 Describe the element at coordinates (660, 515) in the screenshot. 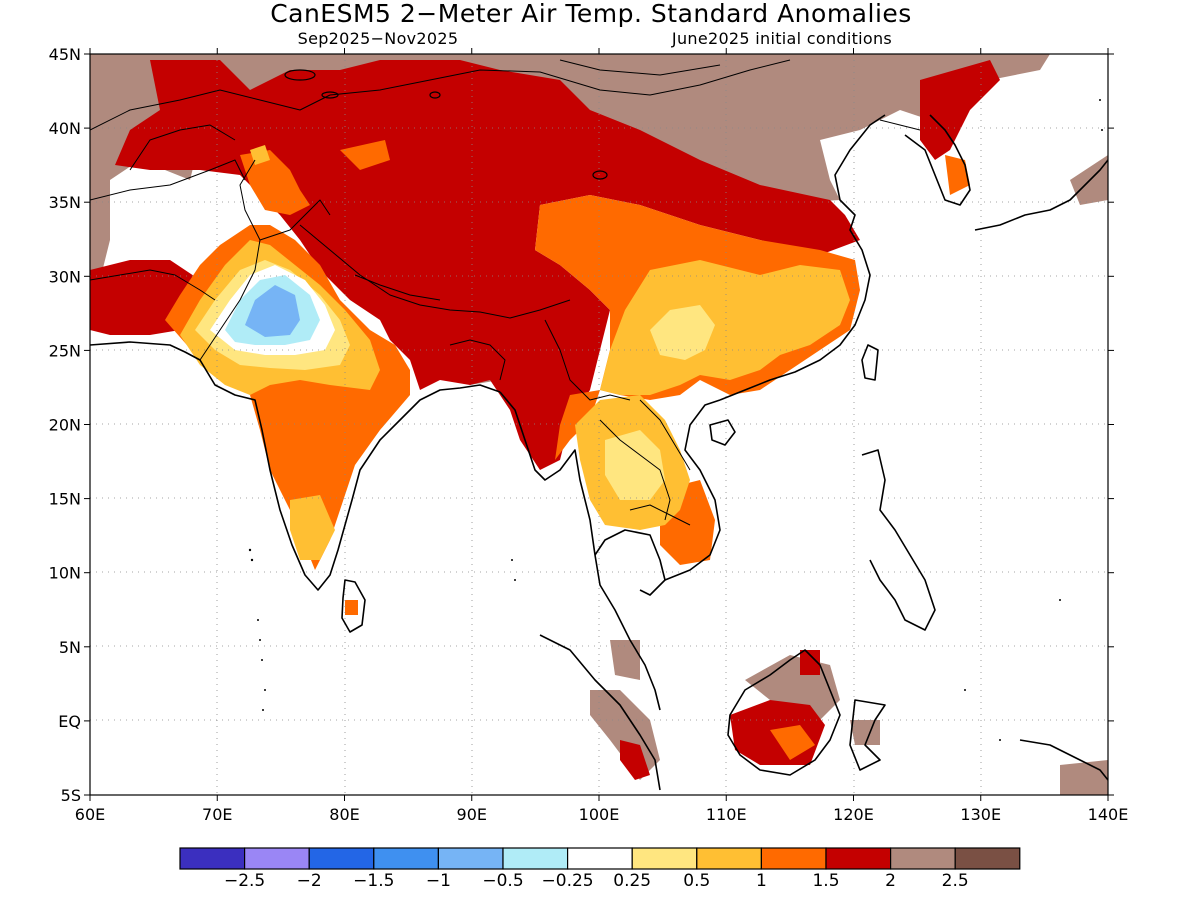

I see `border-cambodia` at that location.